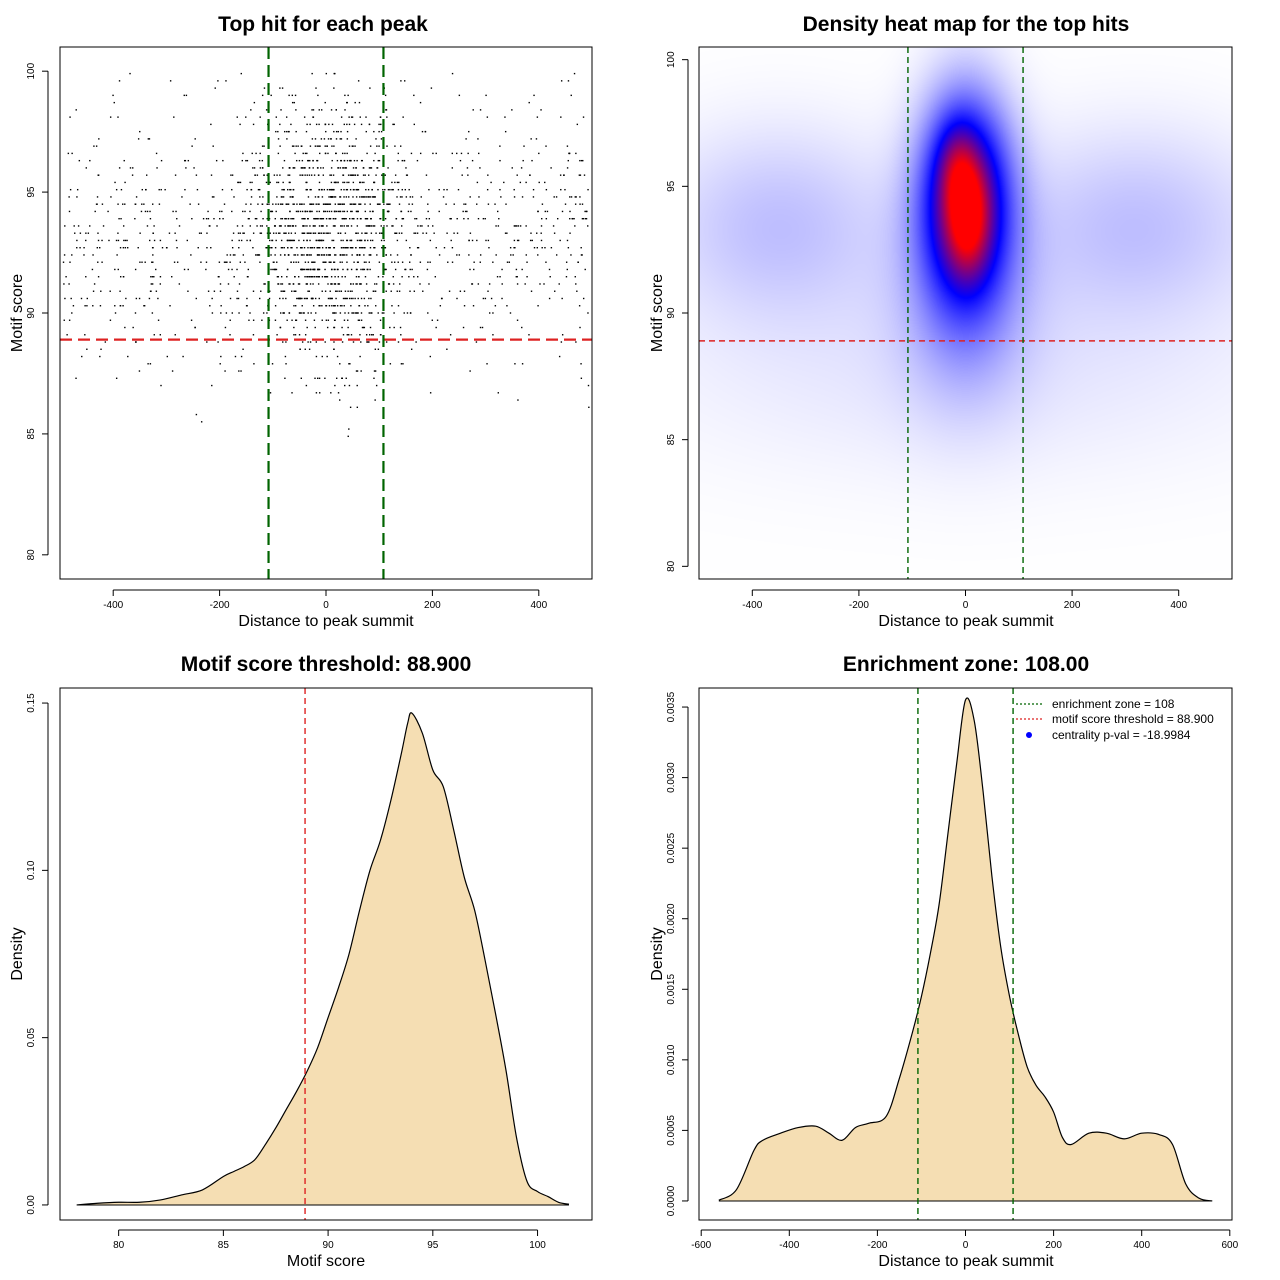 Image resolution: width=1280 pixels, height=1280 pixels. Describe the element at coordinates (964, 600) in the screenshot. I see `heatmap-x-axis: -400 -200 0 200 400` at that location.